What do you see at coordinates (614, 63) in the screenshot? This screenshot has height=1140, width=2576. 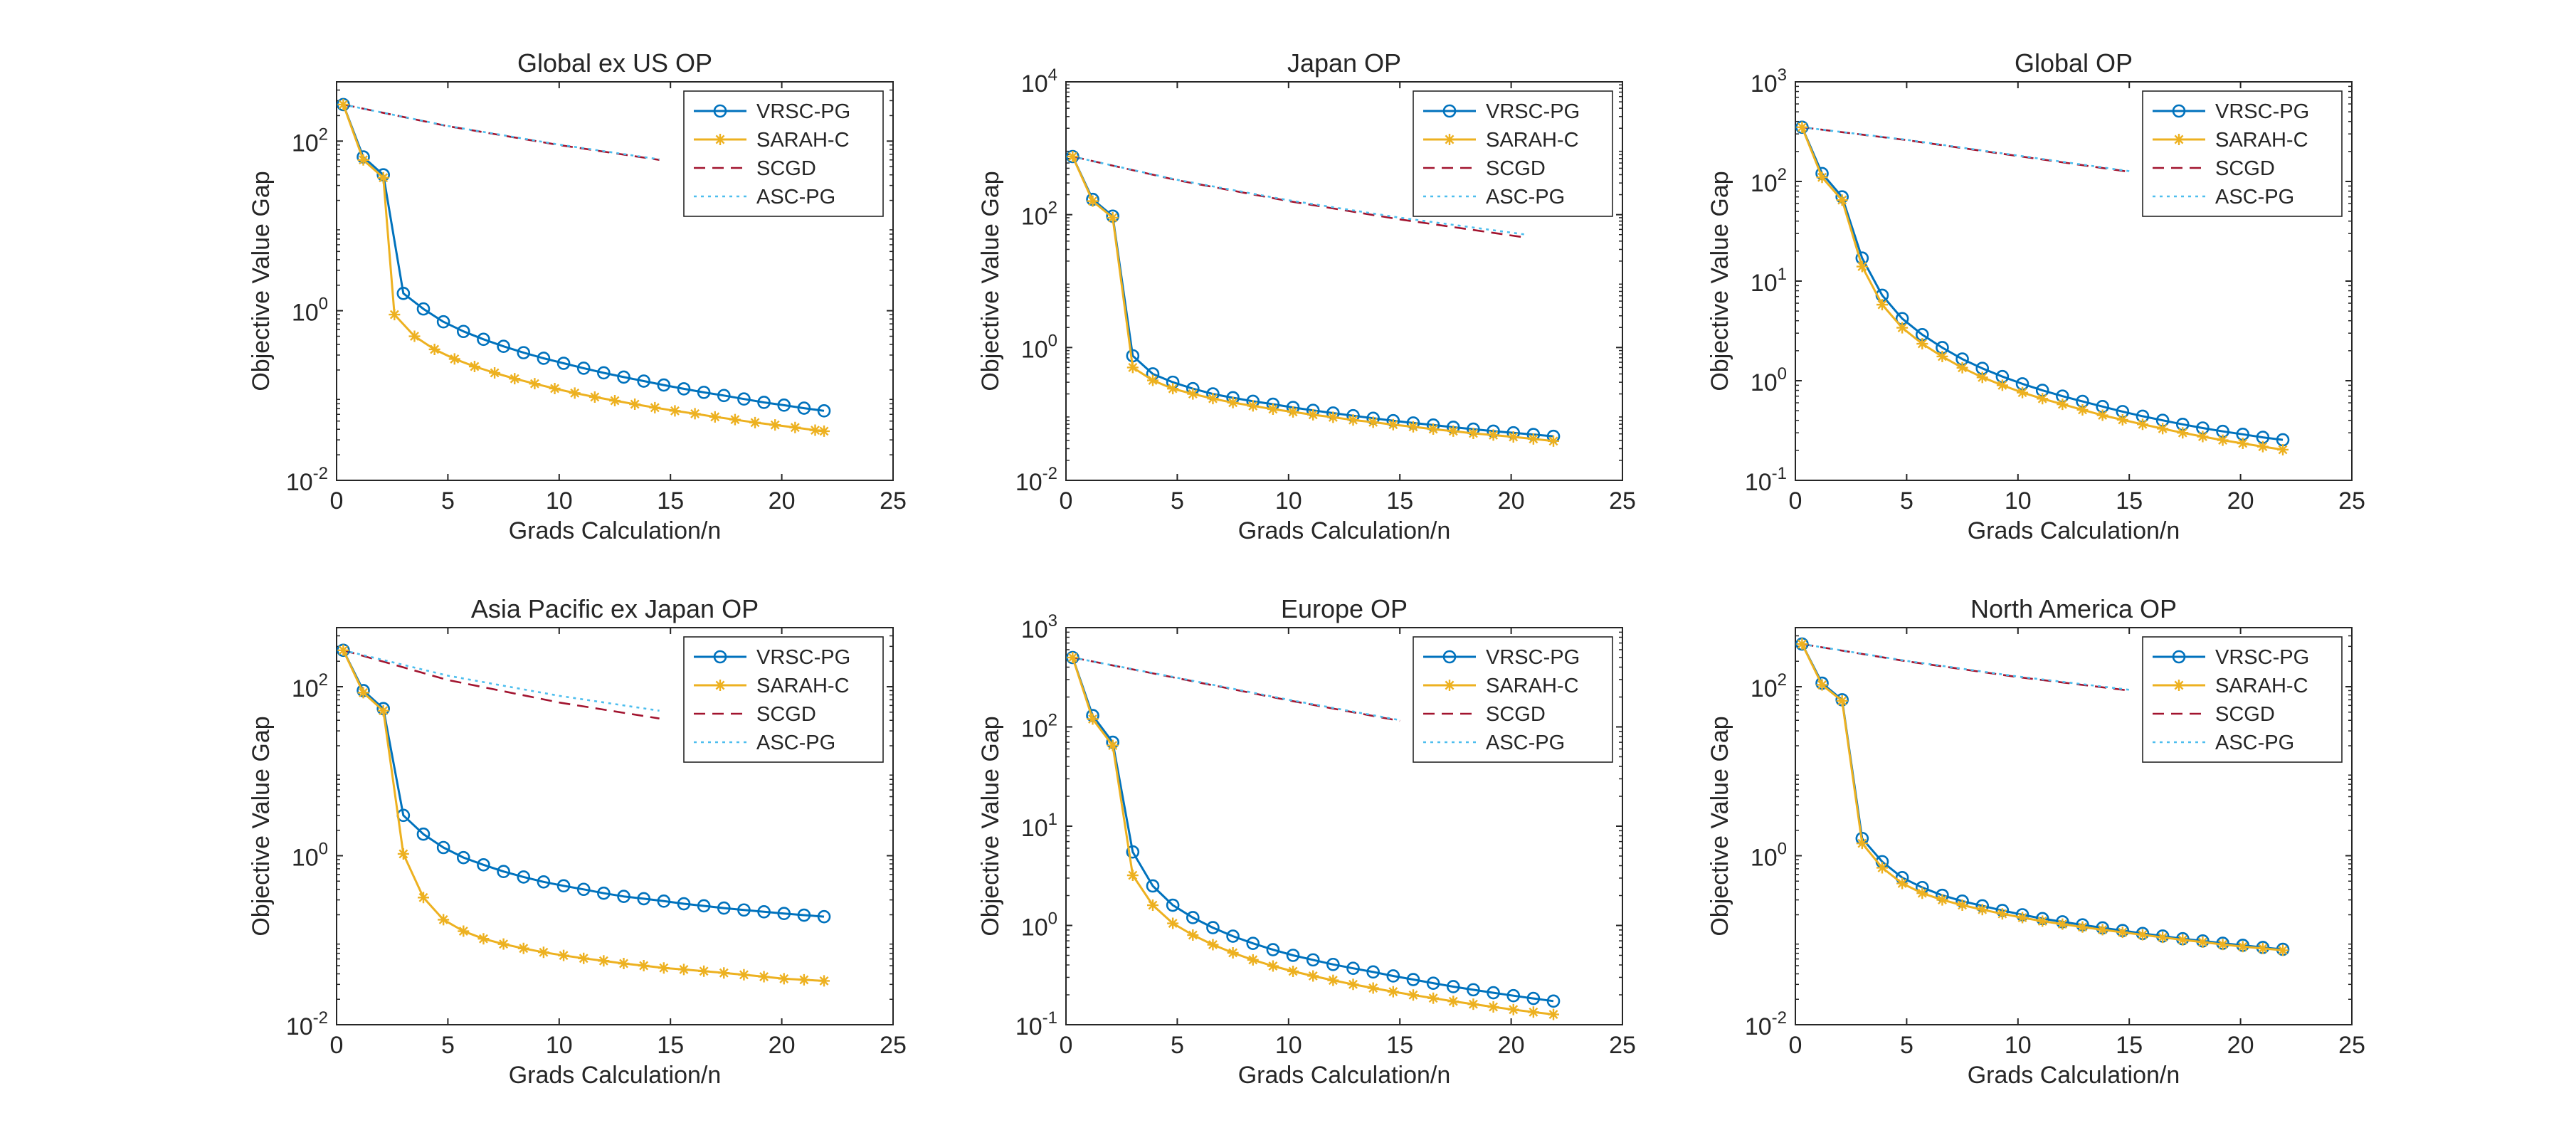 I see `subplot-title: Global ex US OP` at bounding box center [614, 63].